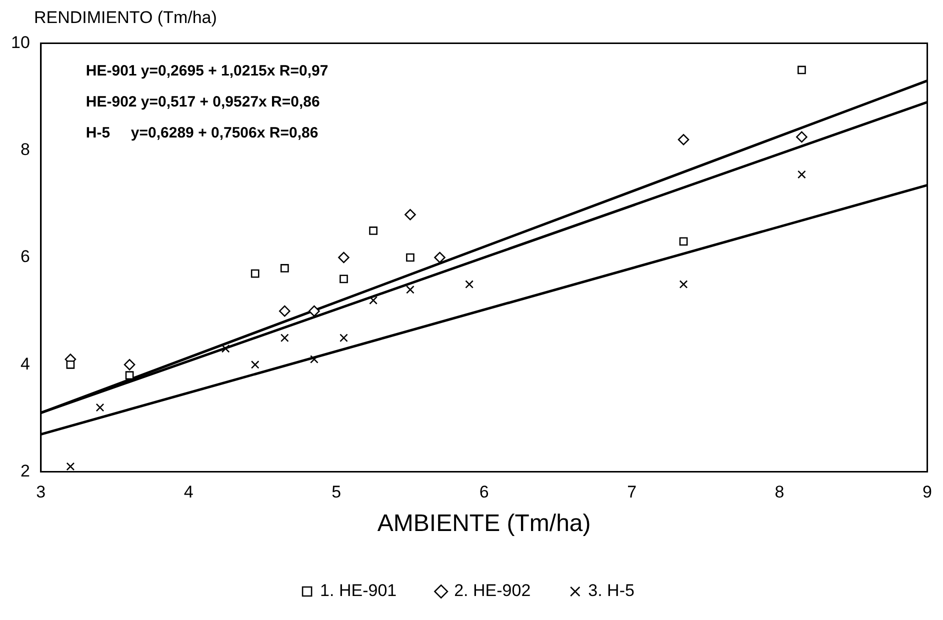 This screenshot has height=620, width=943. I want to click on x-tick-label: 8, so click(779, 492).